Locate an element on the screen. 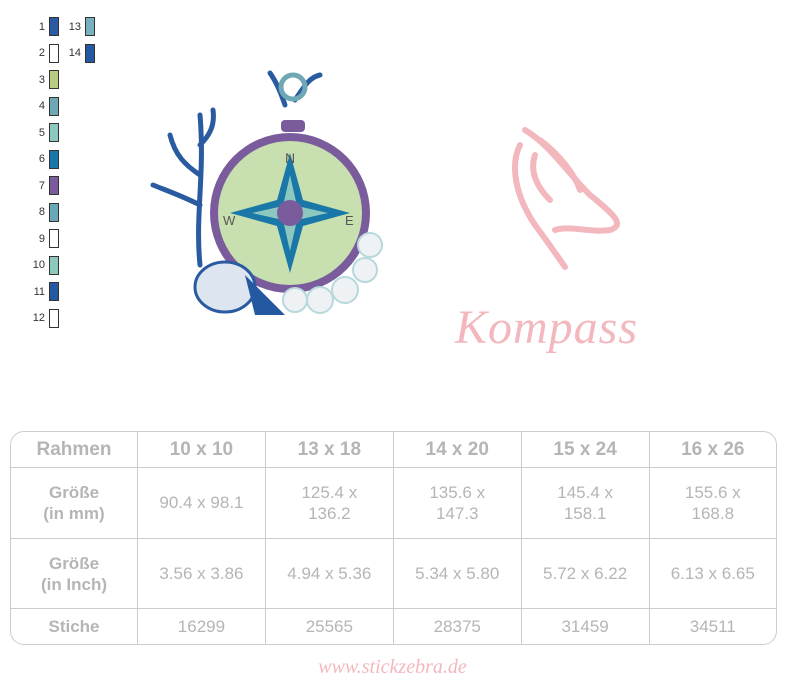 The height and width of the screenshot is (690, 785). swatch-number: 14 is located at coordinates (74, 53).